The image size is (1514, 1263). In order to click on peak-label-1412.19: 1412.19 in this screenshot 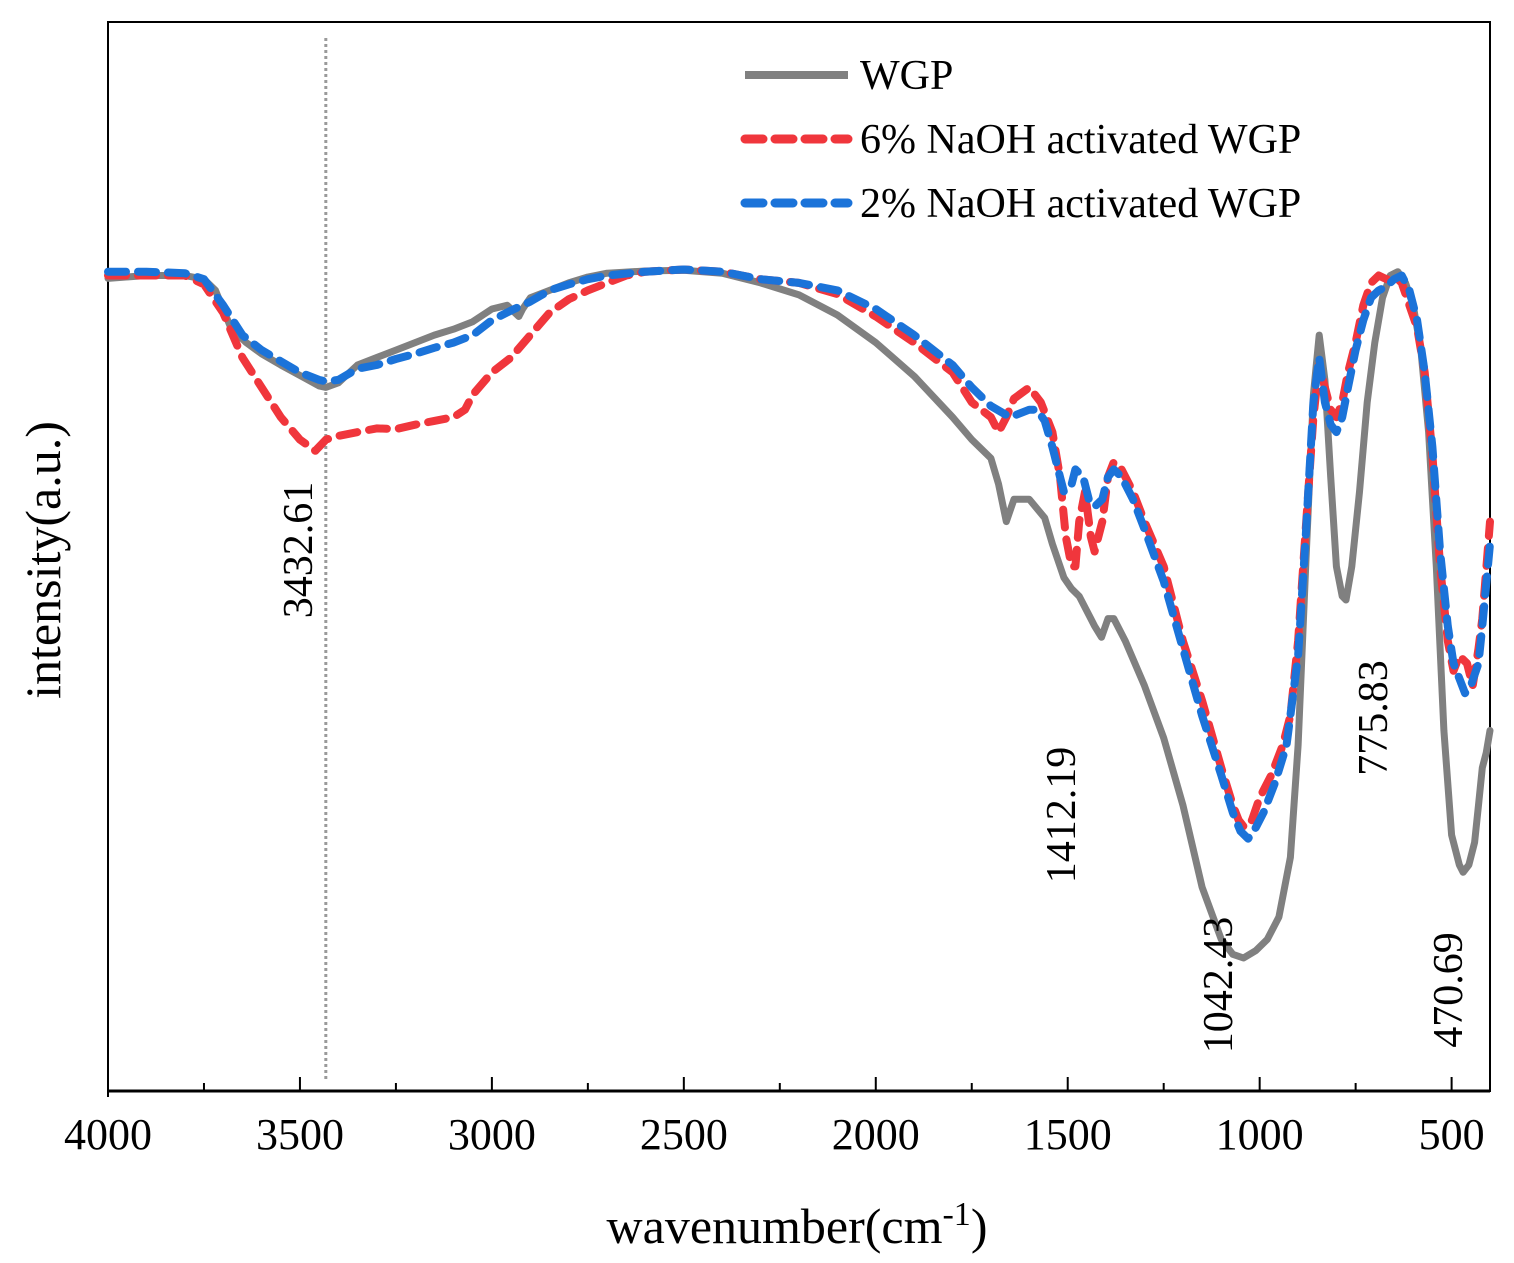, I will do `click(1062, 815)`.